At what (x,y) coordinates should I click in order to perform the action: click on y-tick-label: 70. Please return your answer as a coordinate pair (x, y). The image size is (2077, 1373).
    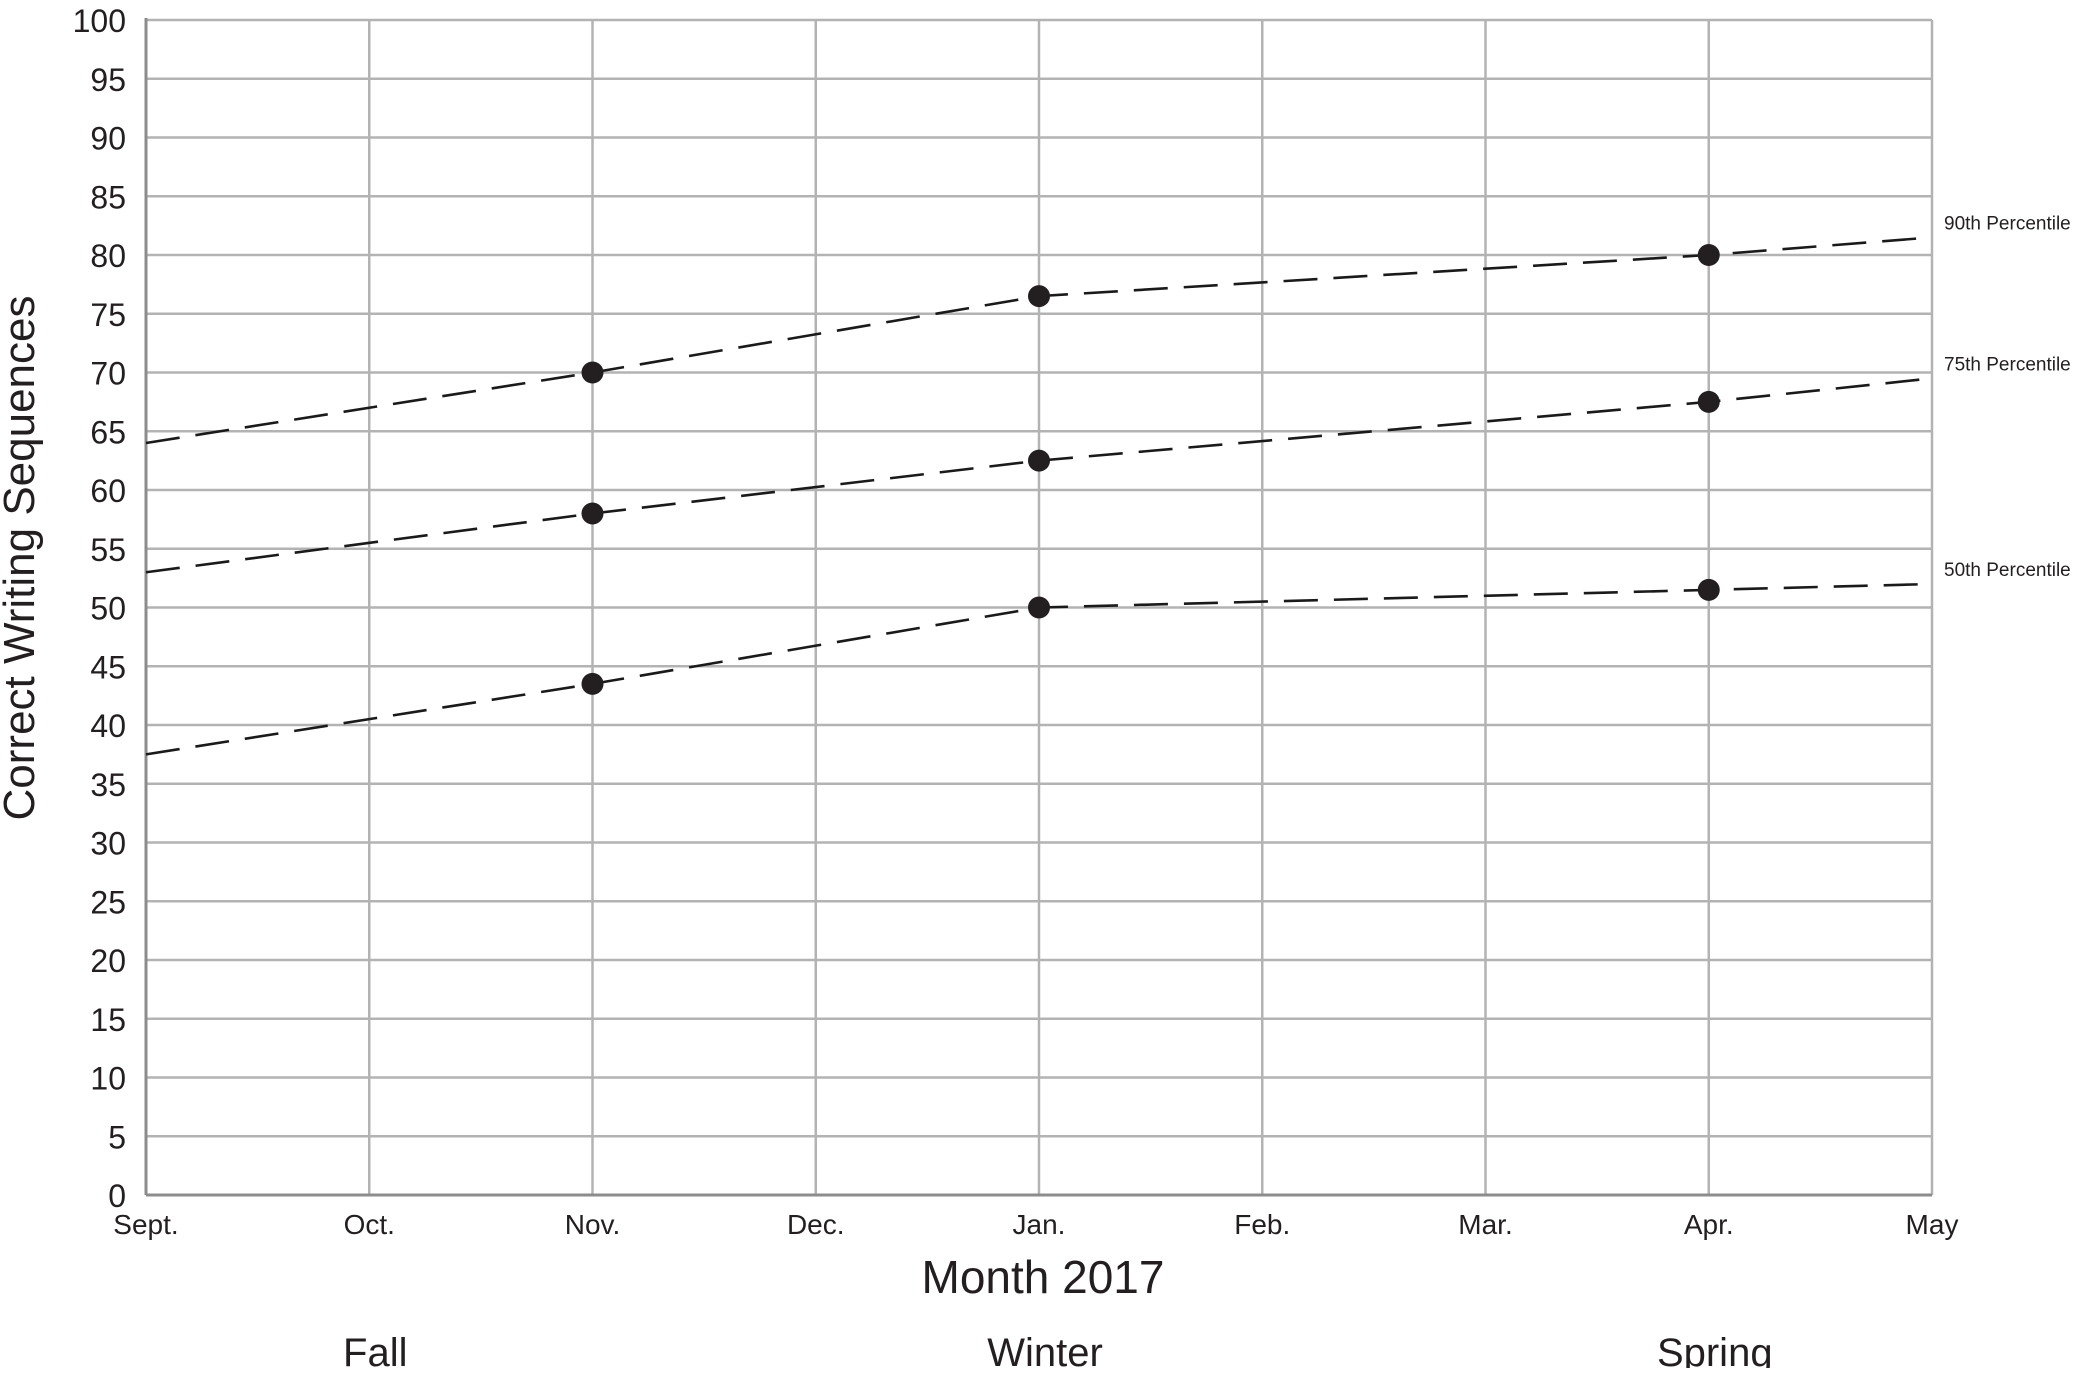
    Looking at the image, I should click on (108, 374).